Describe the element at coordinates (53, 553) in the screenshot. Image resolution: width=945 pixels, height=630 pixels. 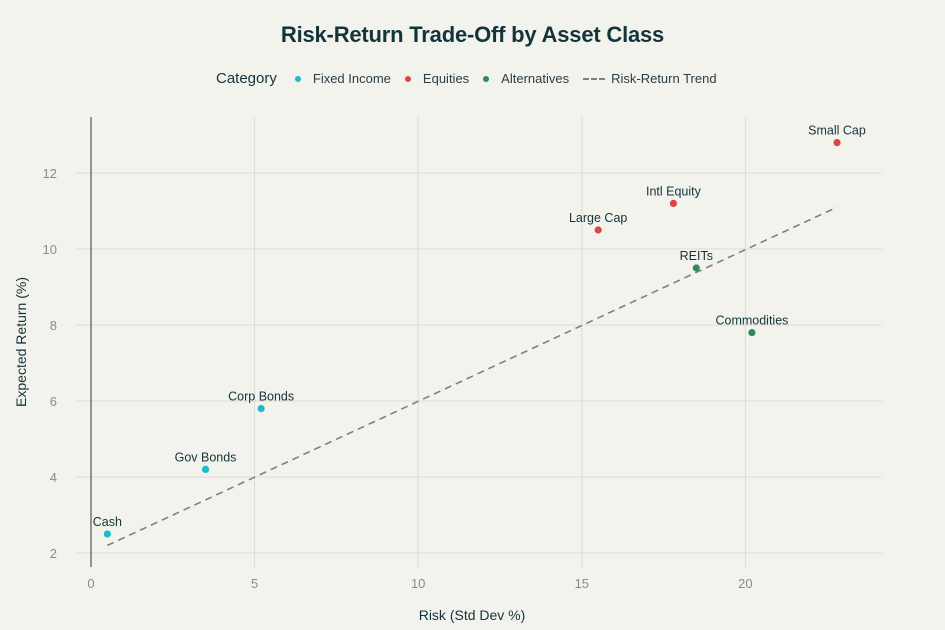
I see `y-tick-label: 2` at that location.